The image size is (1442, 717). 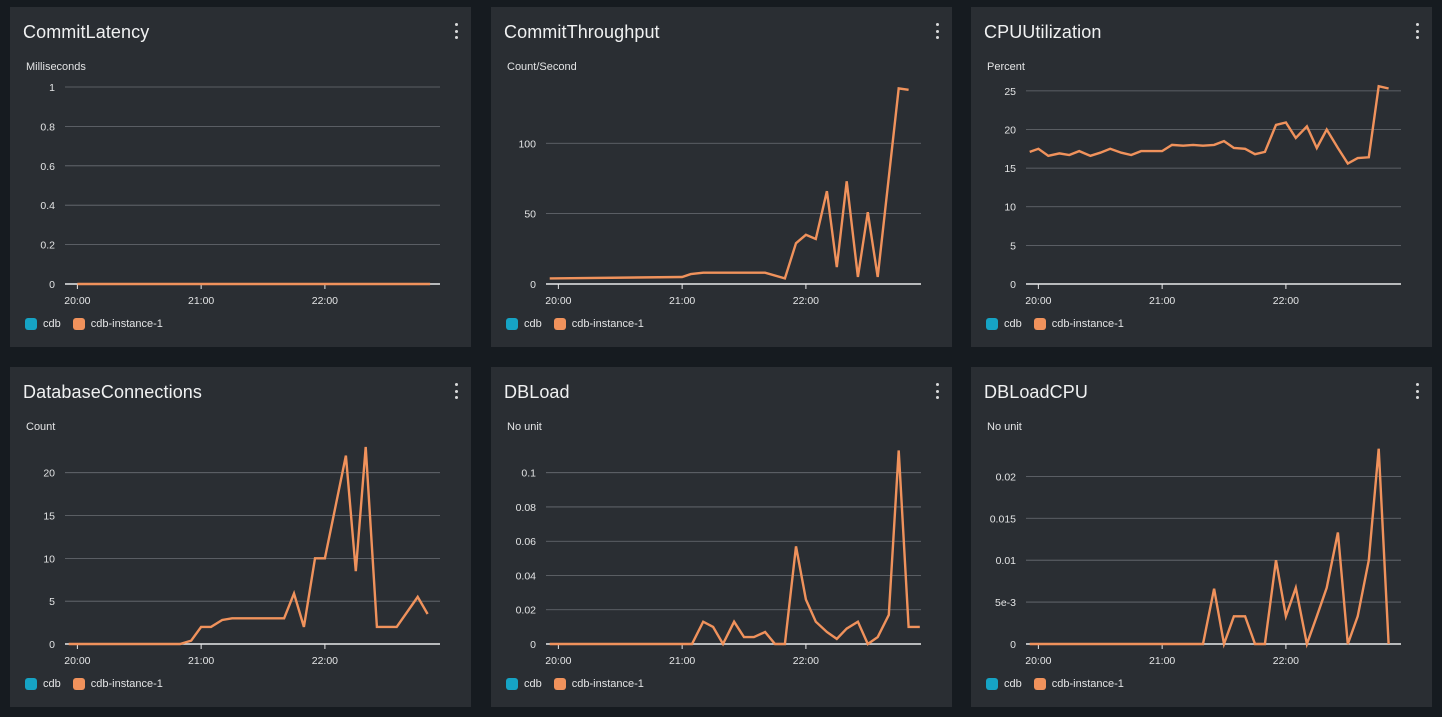 I want to click on widget-title: CPUUtilization, so click(x=1043, y=32).